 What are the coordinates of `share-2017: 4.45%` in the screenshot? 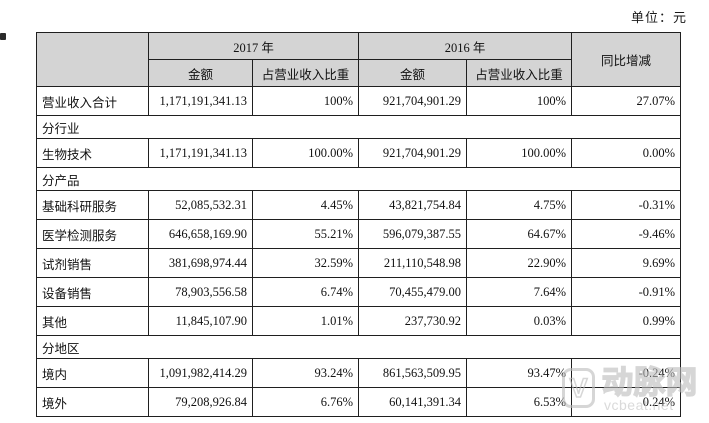 It's located at (305, 205).